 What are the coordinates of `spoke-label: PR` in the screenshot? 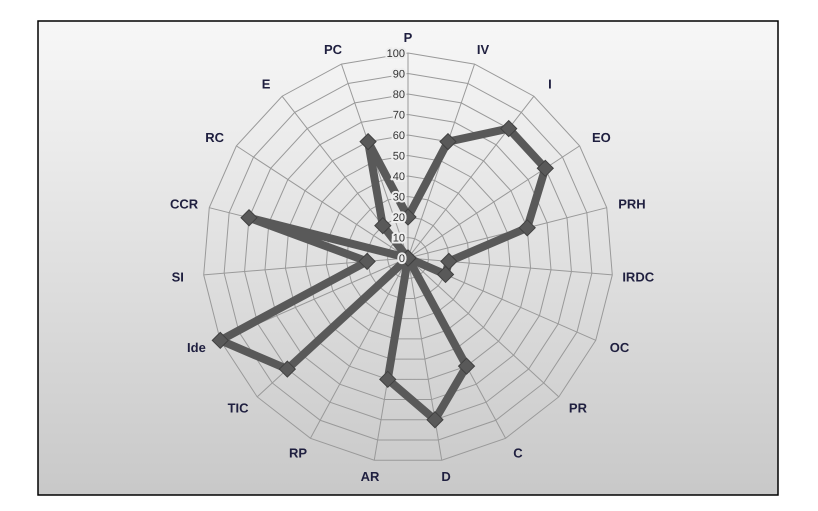 It's located at (578, 408).